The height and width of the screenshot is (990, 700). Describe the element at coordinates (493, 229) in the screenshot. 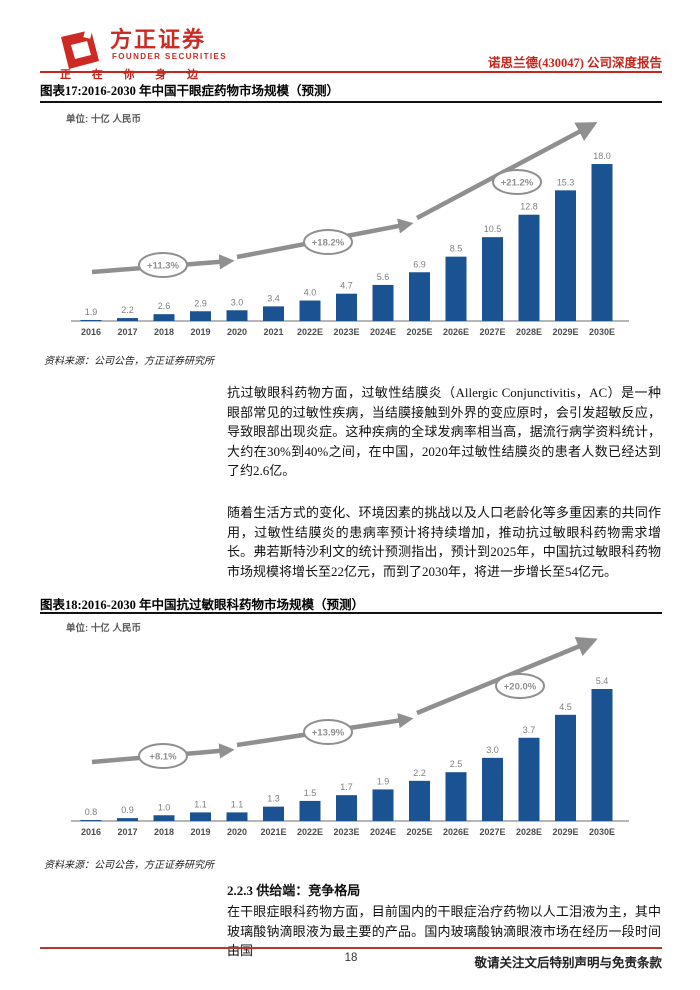

I see `bar-value-label: 10.5` at that location.